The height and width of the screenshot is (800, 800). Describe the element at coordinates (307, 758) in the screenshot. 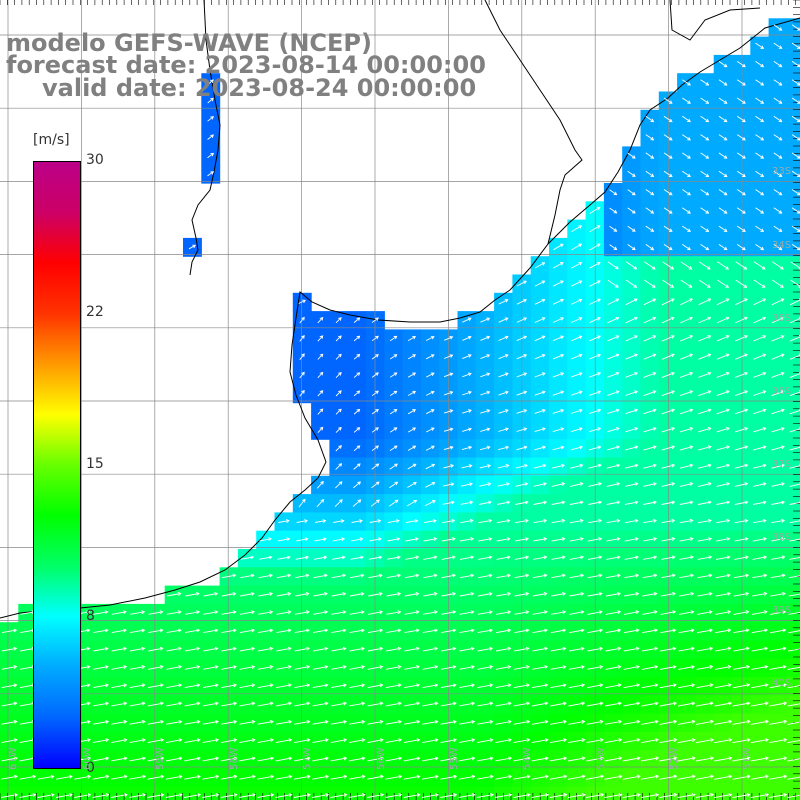

I see `lon-label-57w: 57W` at that location.